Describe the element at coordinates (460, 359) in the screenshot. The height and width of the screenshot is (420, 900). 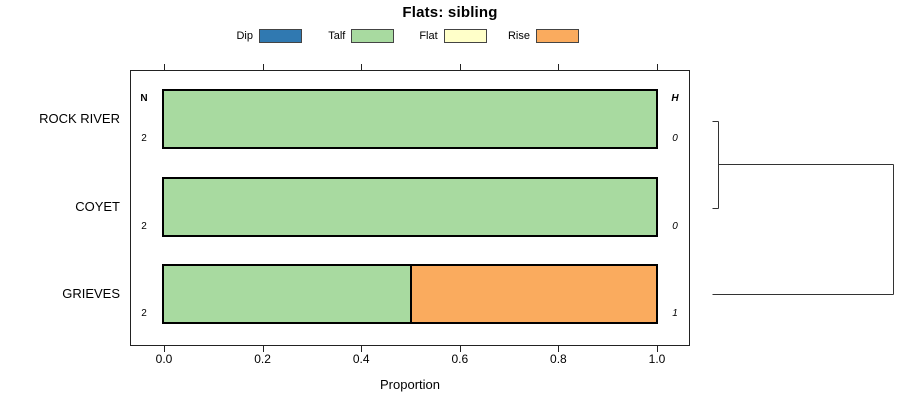
I see `x-tick-label: 0.6` at that location.